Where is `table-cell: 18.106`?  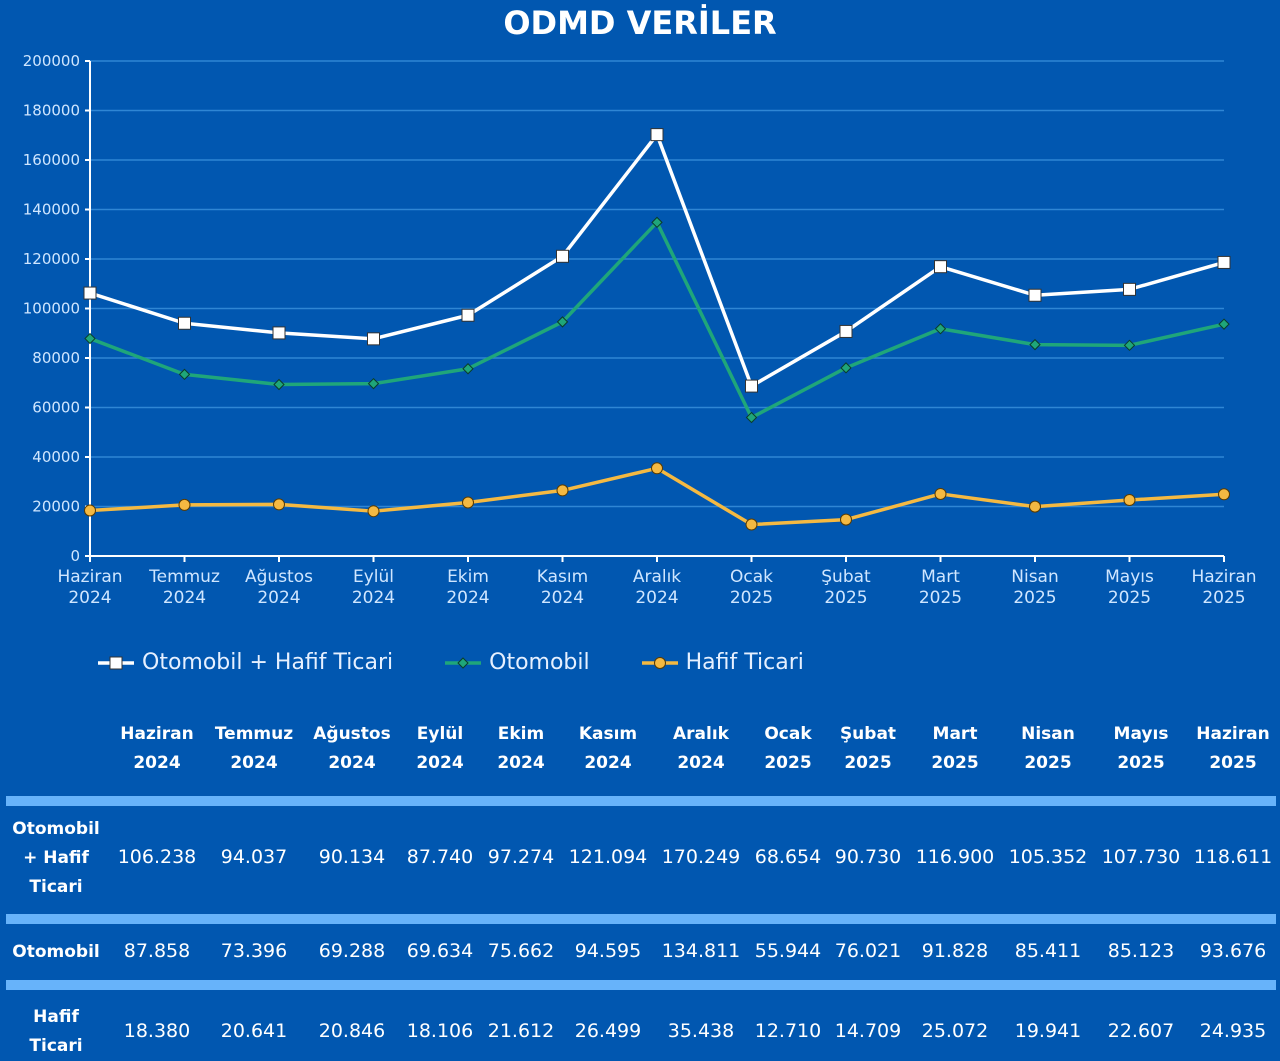
table-cell: 18.106 is located at coordinates (440, 1031).